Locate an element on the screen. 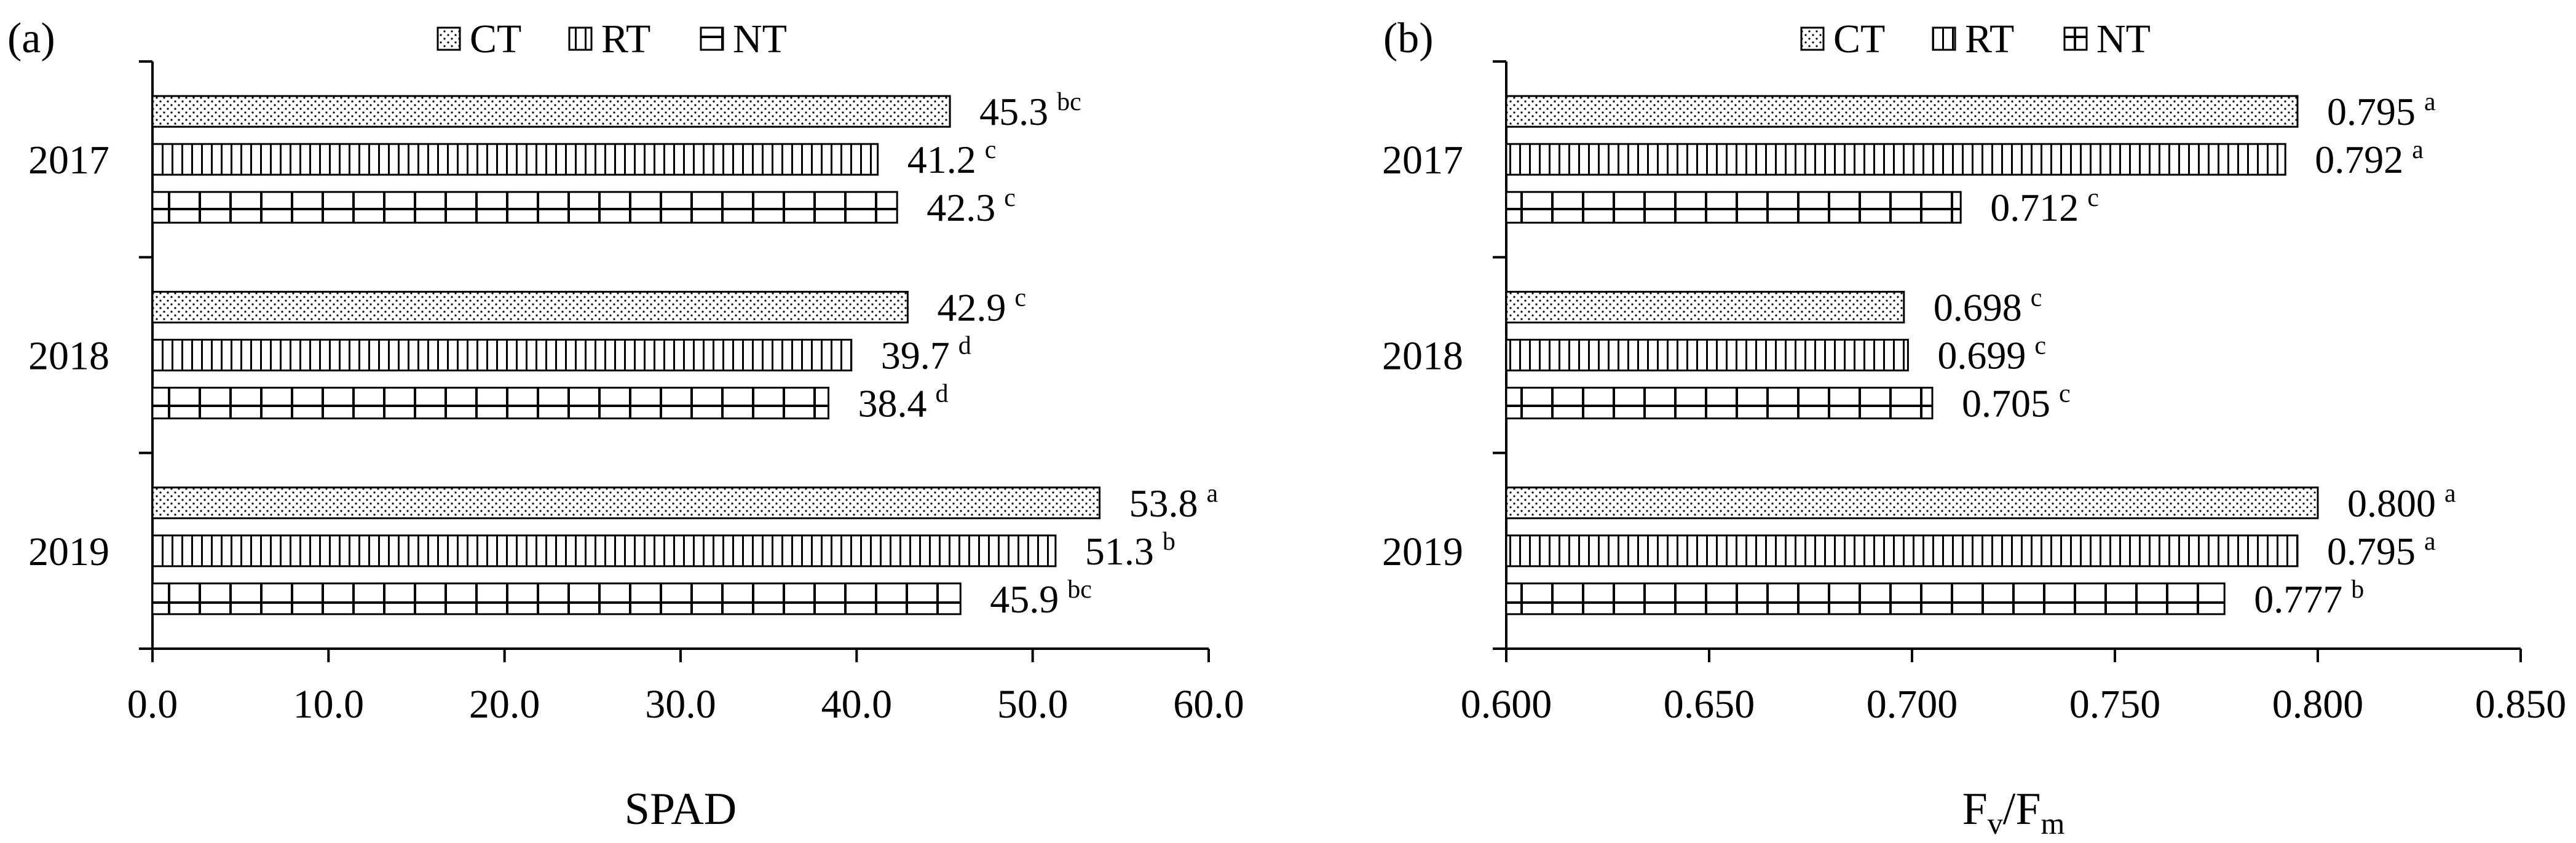  x-tick-label: 60.0 is located at coordinates (1208, 705).